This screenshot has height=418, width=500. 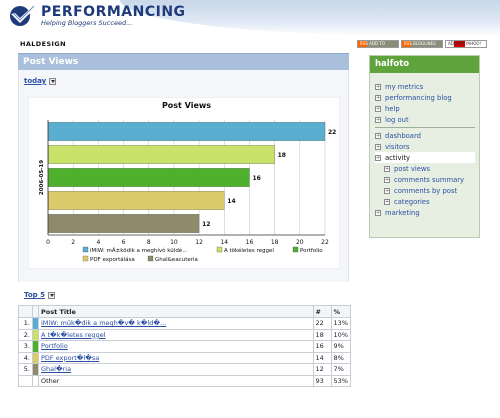 What do you see at coordinates (249, 250) in the screenshot?
I see `legend-label: A tökéletes reggel` at bounding box center [249, 250].